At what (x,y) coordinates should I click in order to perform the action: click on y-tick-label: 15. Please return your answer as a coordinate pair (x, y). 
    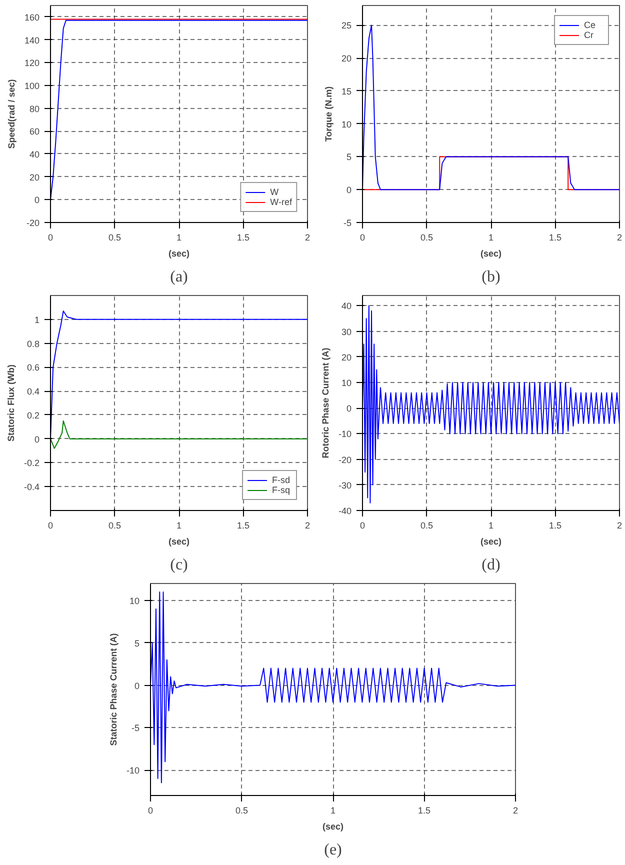
    Looking at the image, I should click on (346, 91).